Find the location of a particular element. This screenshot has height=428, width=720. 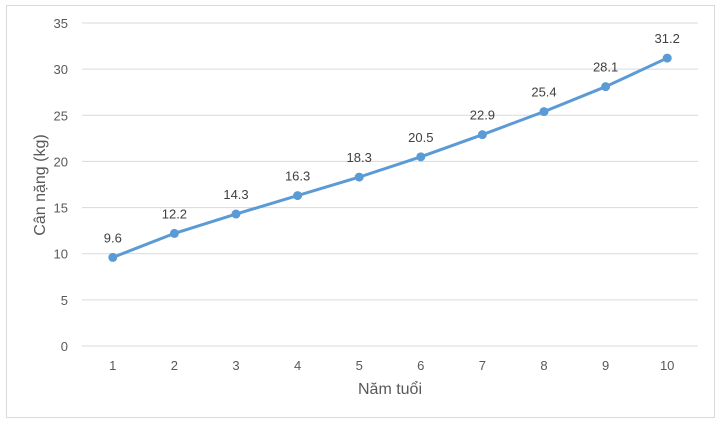

x-tick-label: 8 is located at coordinates (543, 365).